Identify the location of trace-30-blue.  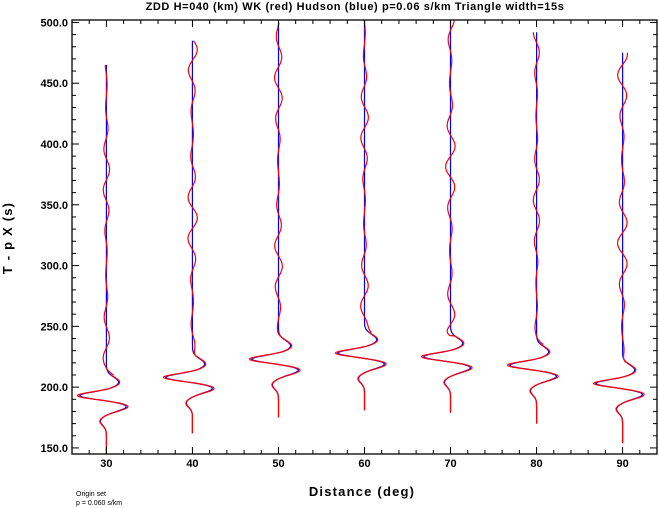
(103, 259).